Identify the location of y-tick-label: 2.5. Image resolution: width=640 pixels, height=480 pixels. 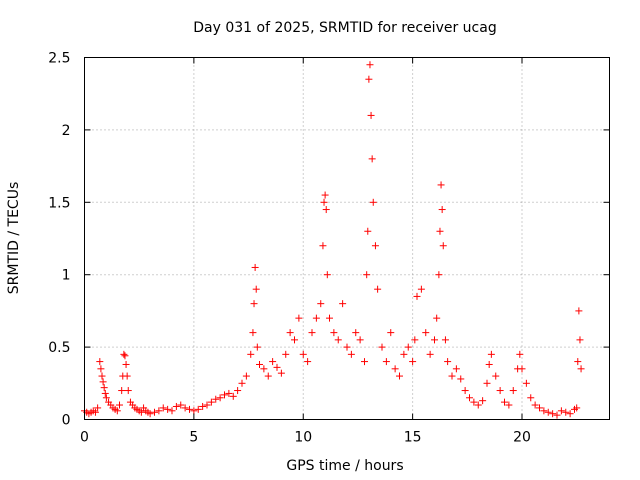
(59, 59).